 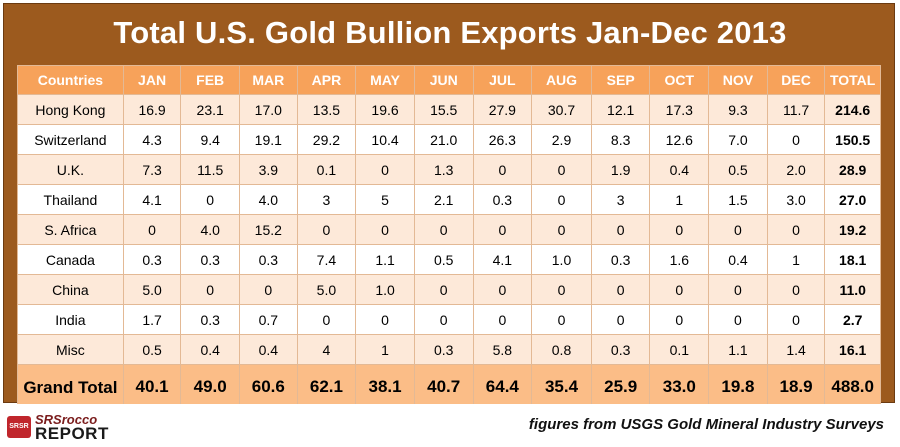 What do you see at coordinates (679, 80) in the screenshot?
I see `column-header: OCT` at bounding box center [679, 80].